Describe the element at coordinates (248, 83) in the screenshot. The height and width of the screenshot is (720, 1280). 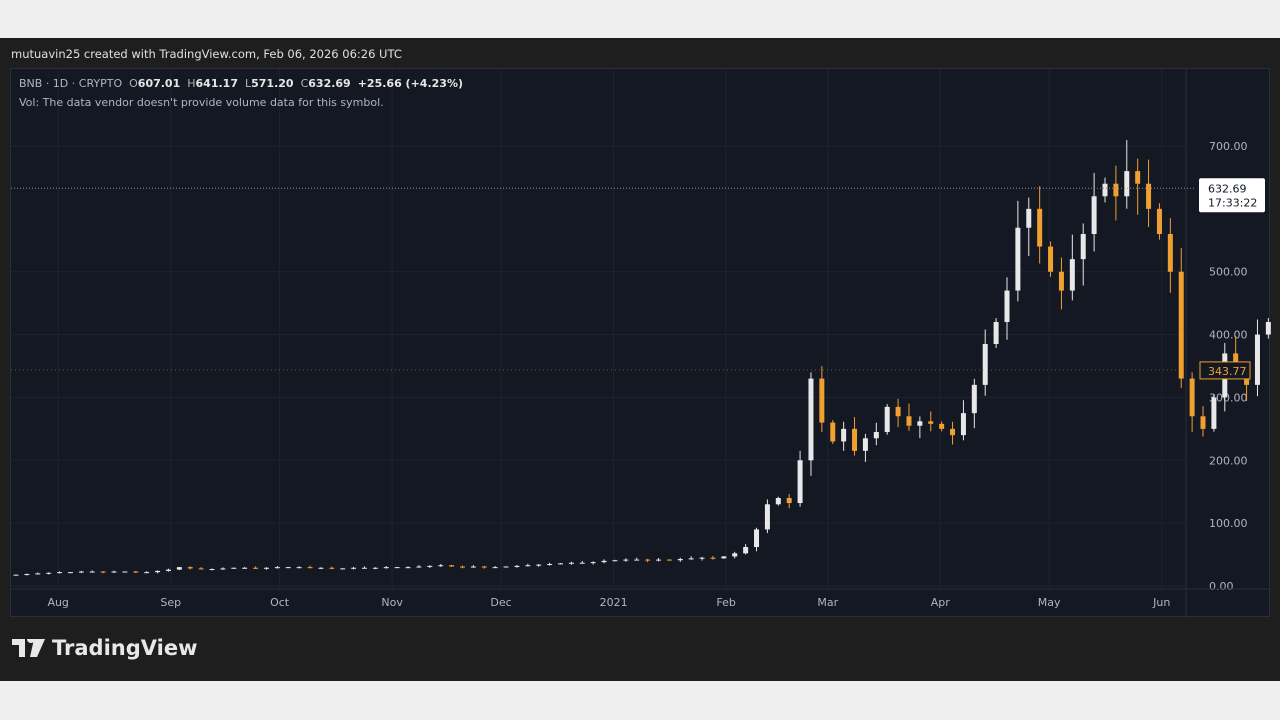
I see `low-label: L` at that location.